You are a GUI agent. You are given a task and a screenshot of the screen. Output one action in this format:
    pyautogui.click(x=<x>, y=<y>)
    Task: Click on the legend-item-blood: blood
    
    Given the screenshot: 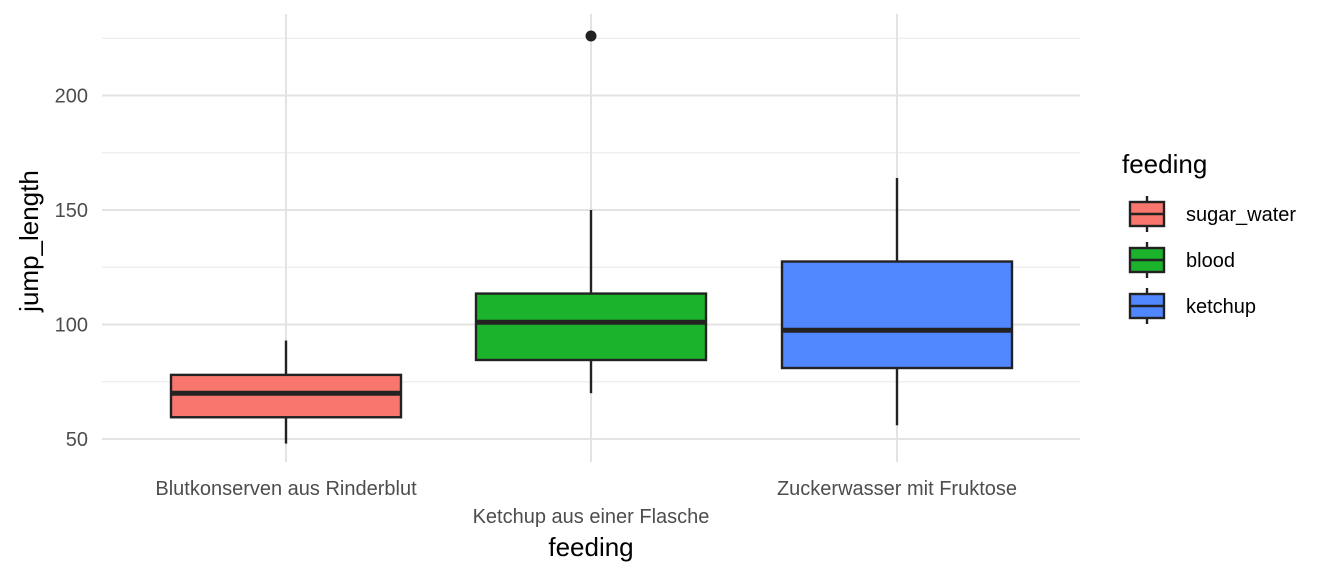 What is the action you would take?
    pyautogui.click(x=1181, y=260)
    